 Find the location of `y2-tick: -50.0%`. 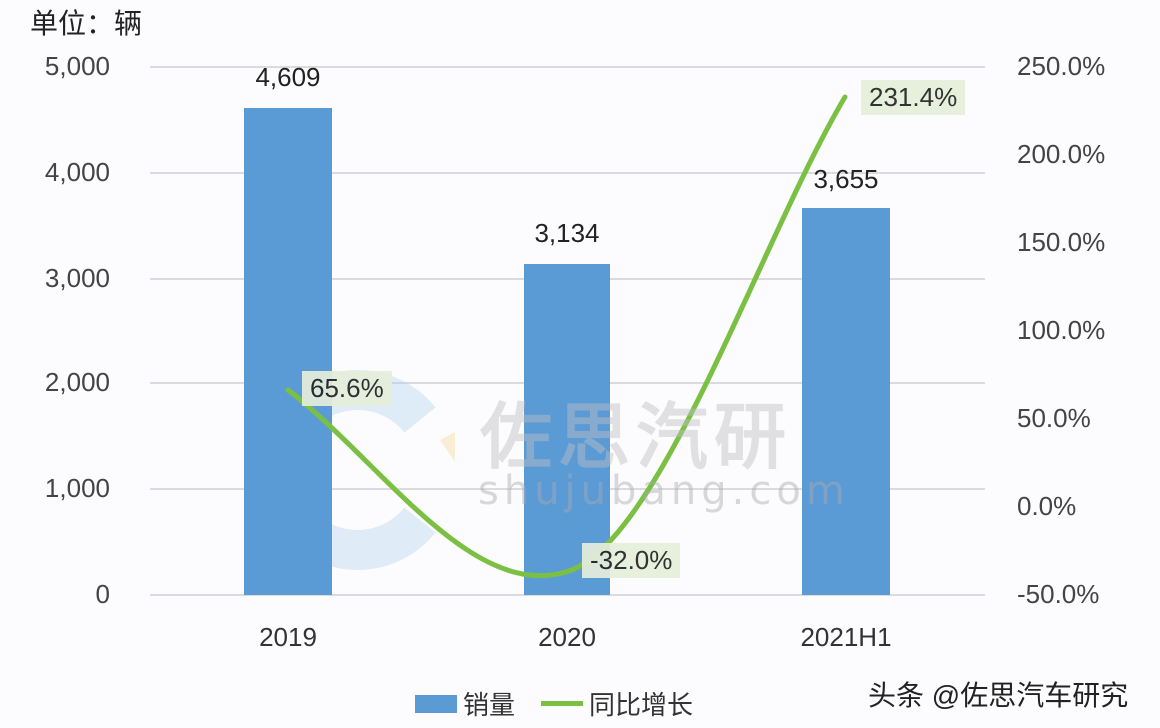

y2-tick: -50.0% is located at coordinates (1058, 594).